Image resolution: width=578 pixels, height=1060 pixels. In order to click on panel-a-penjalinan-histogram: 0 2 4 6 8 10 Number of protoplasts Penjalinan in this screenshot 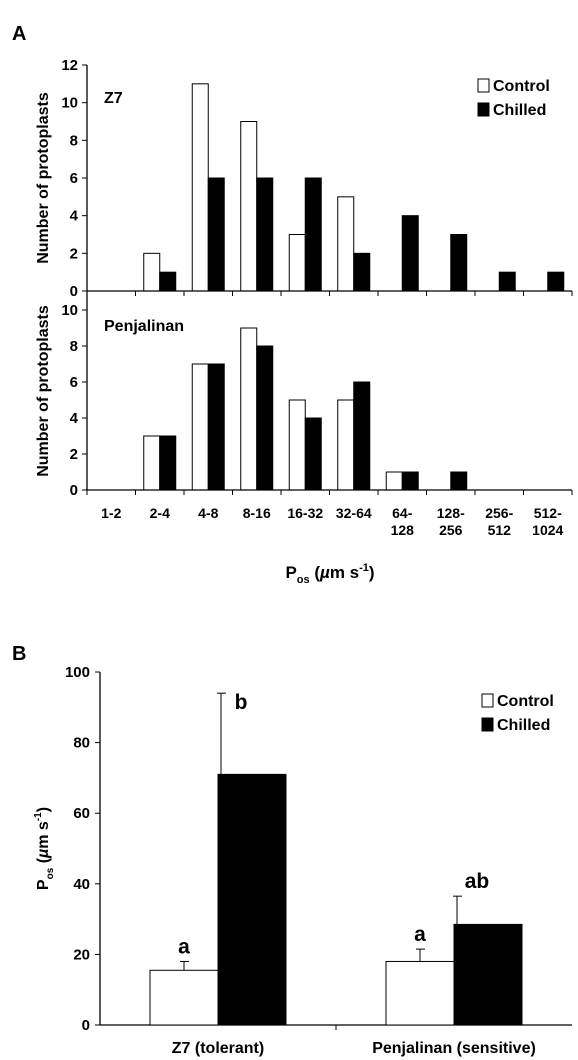, I will do `click(251, 395)`.